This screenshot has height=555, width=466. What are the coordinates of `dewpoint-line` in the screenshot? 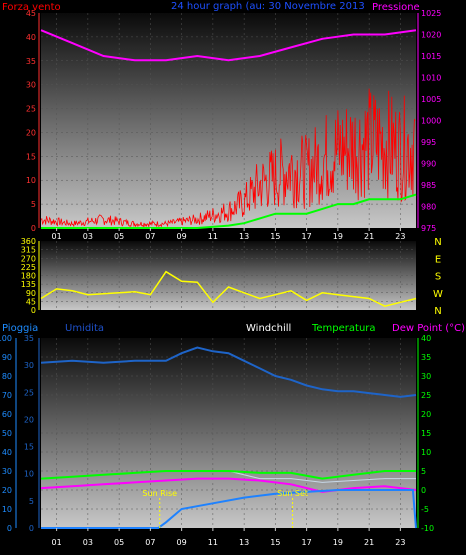 It's located at (228, 485).